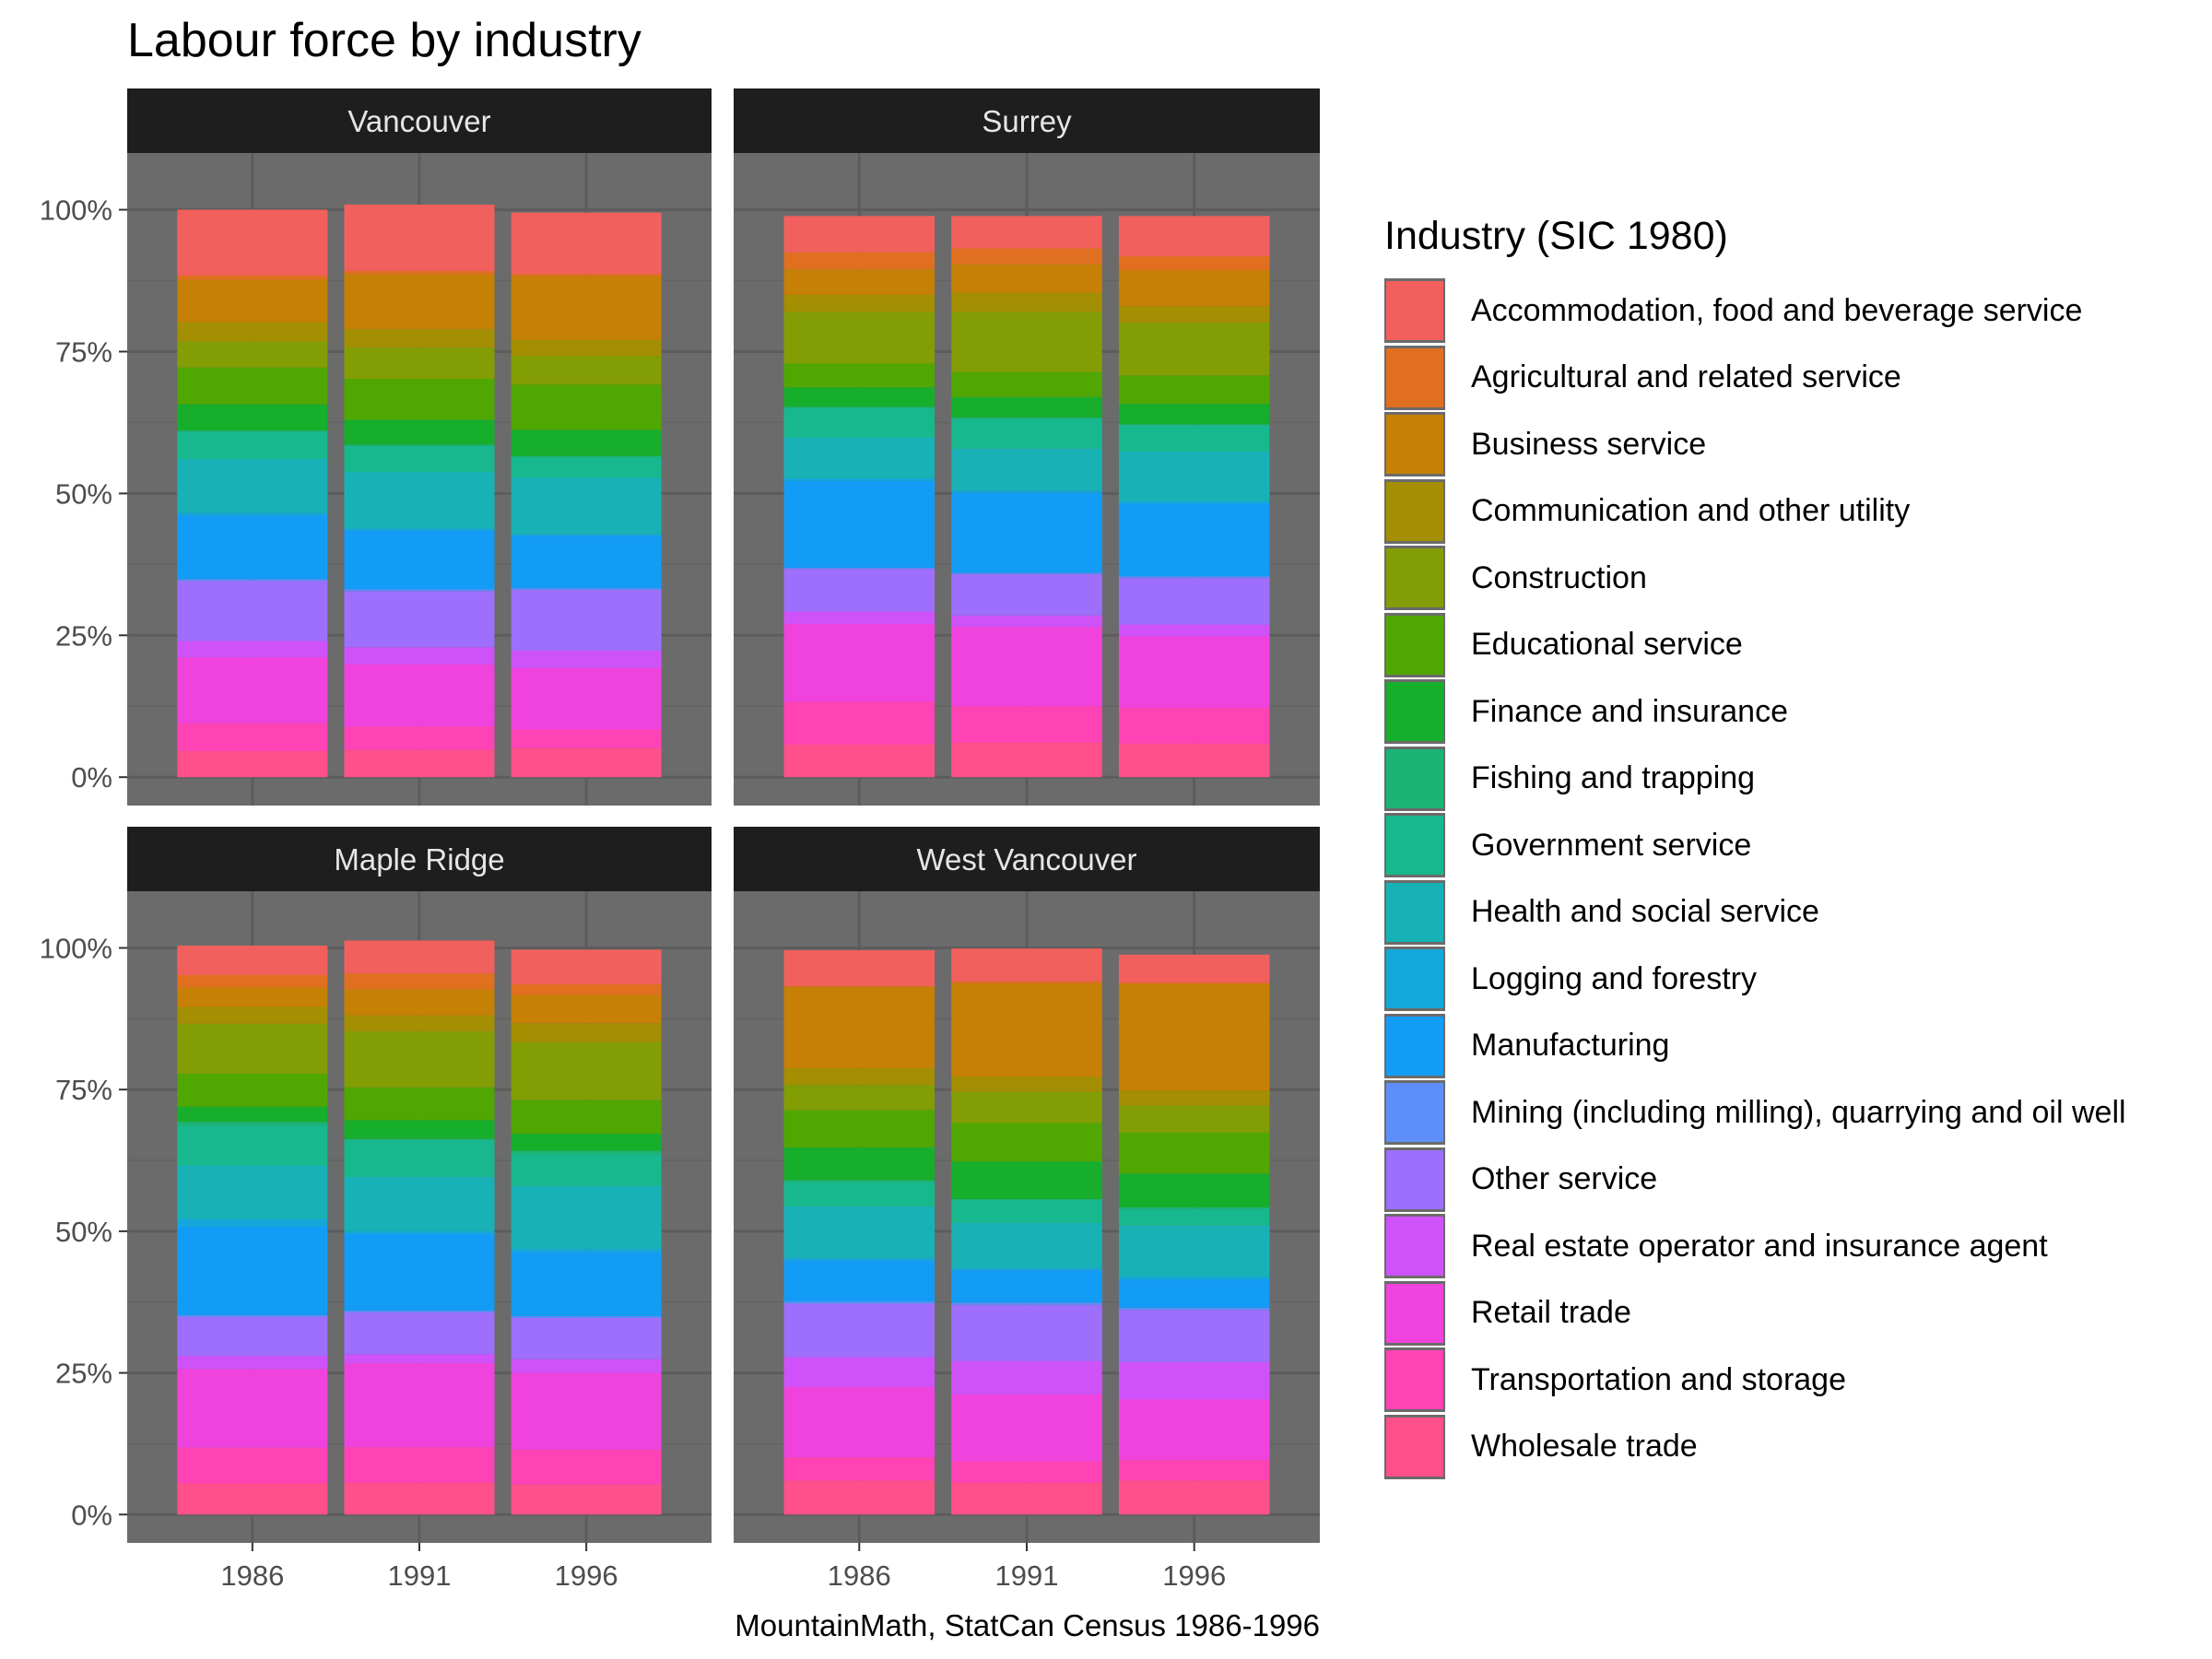 The image size is (2212, 1659). I want to click on legend-label: Educational service, so click(1607, 645).